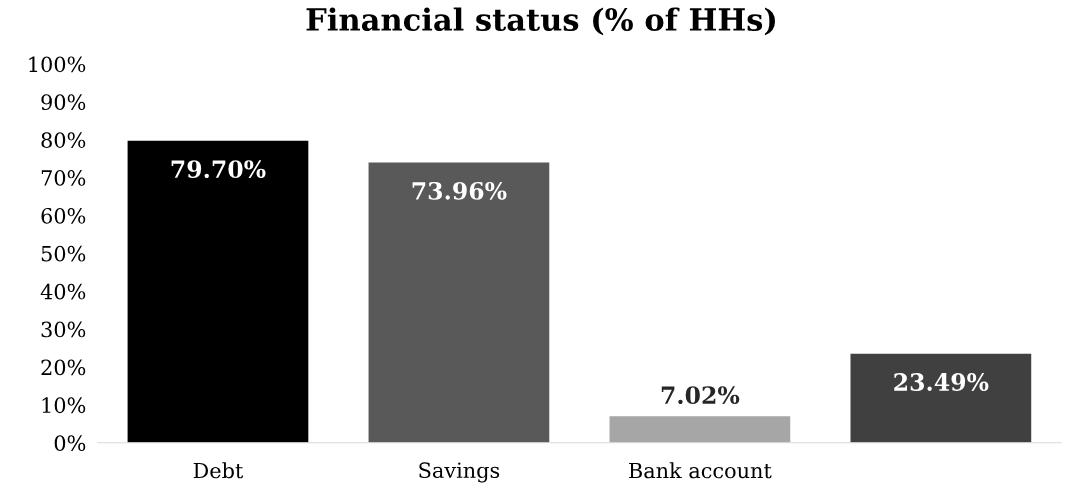 The width and height of the screenshot is (1083, 492). What do you see at coordinates (63, 178) in the screenshot?
I see `y-tick-label: 70%` at bounding box center [63, 178].